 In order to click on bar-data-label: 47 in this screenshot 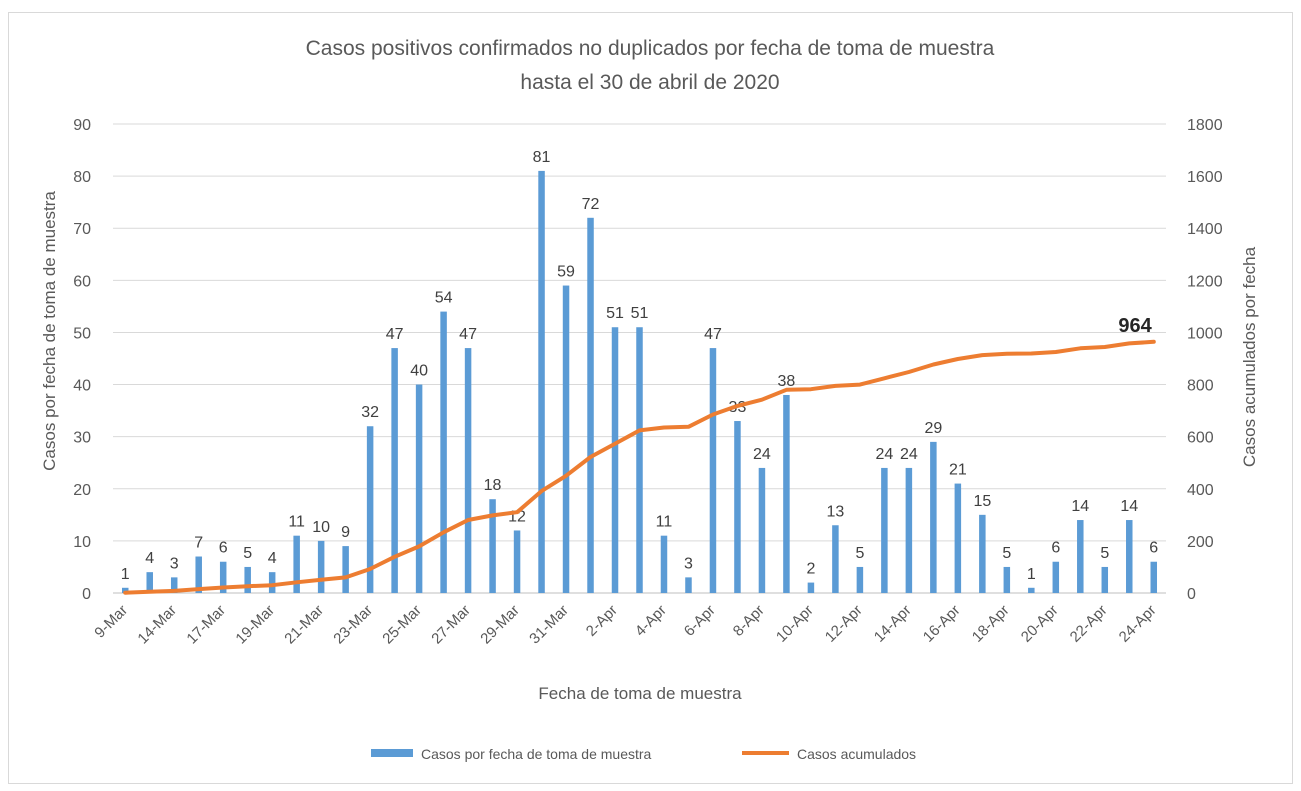, I will do `click(395, 334)`.